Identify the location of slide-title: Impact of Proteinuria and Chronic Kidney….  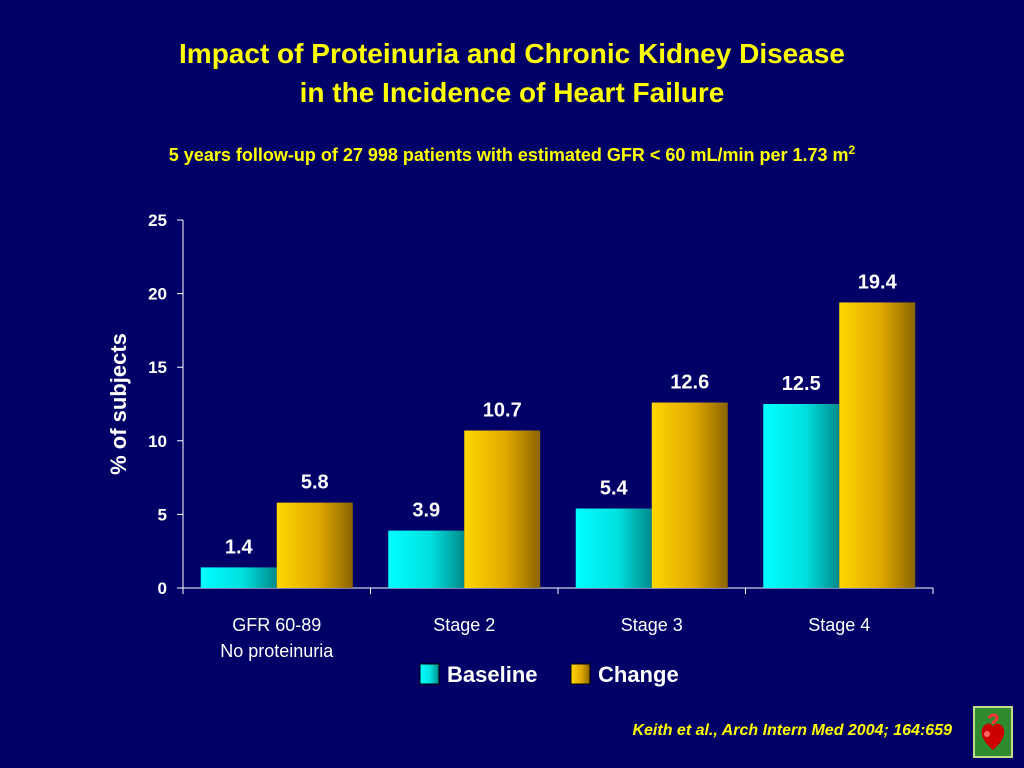
(512, 73).